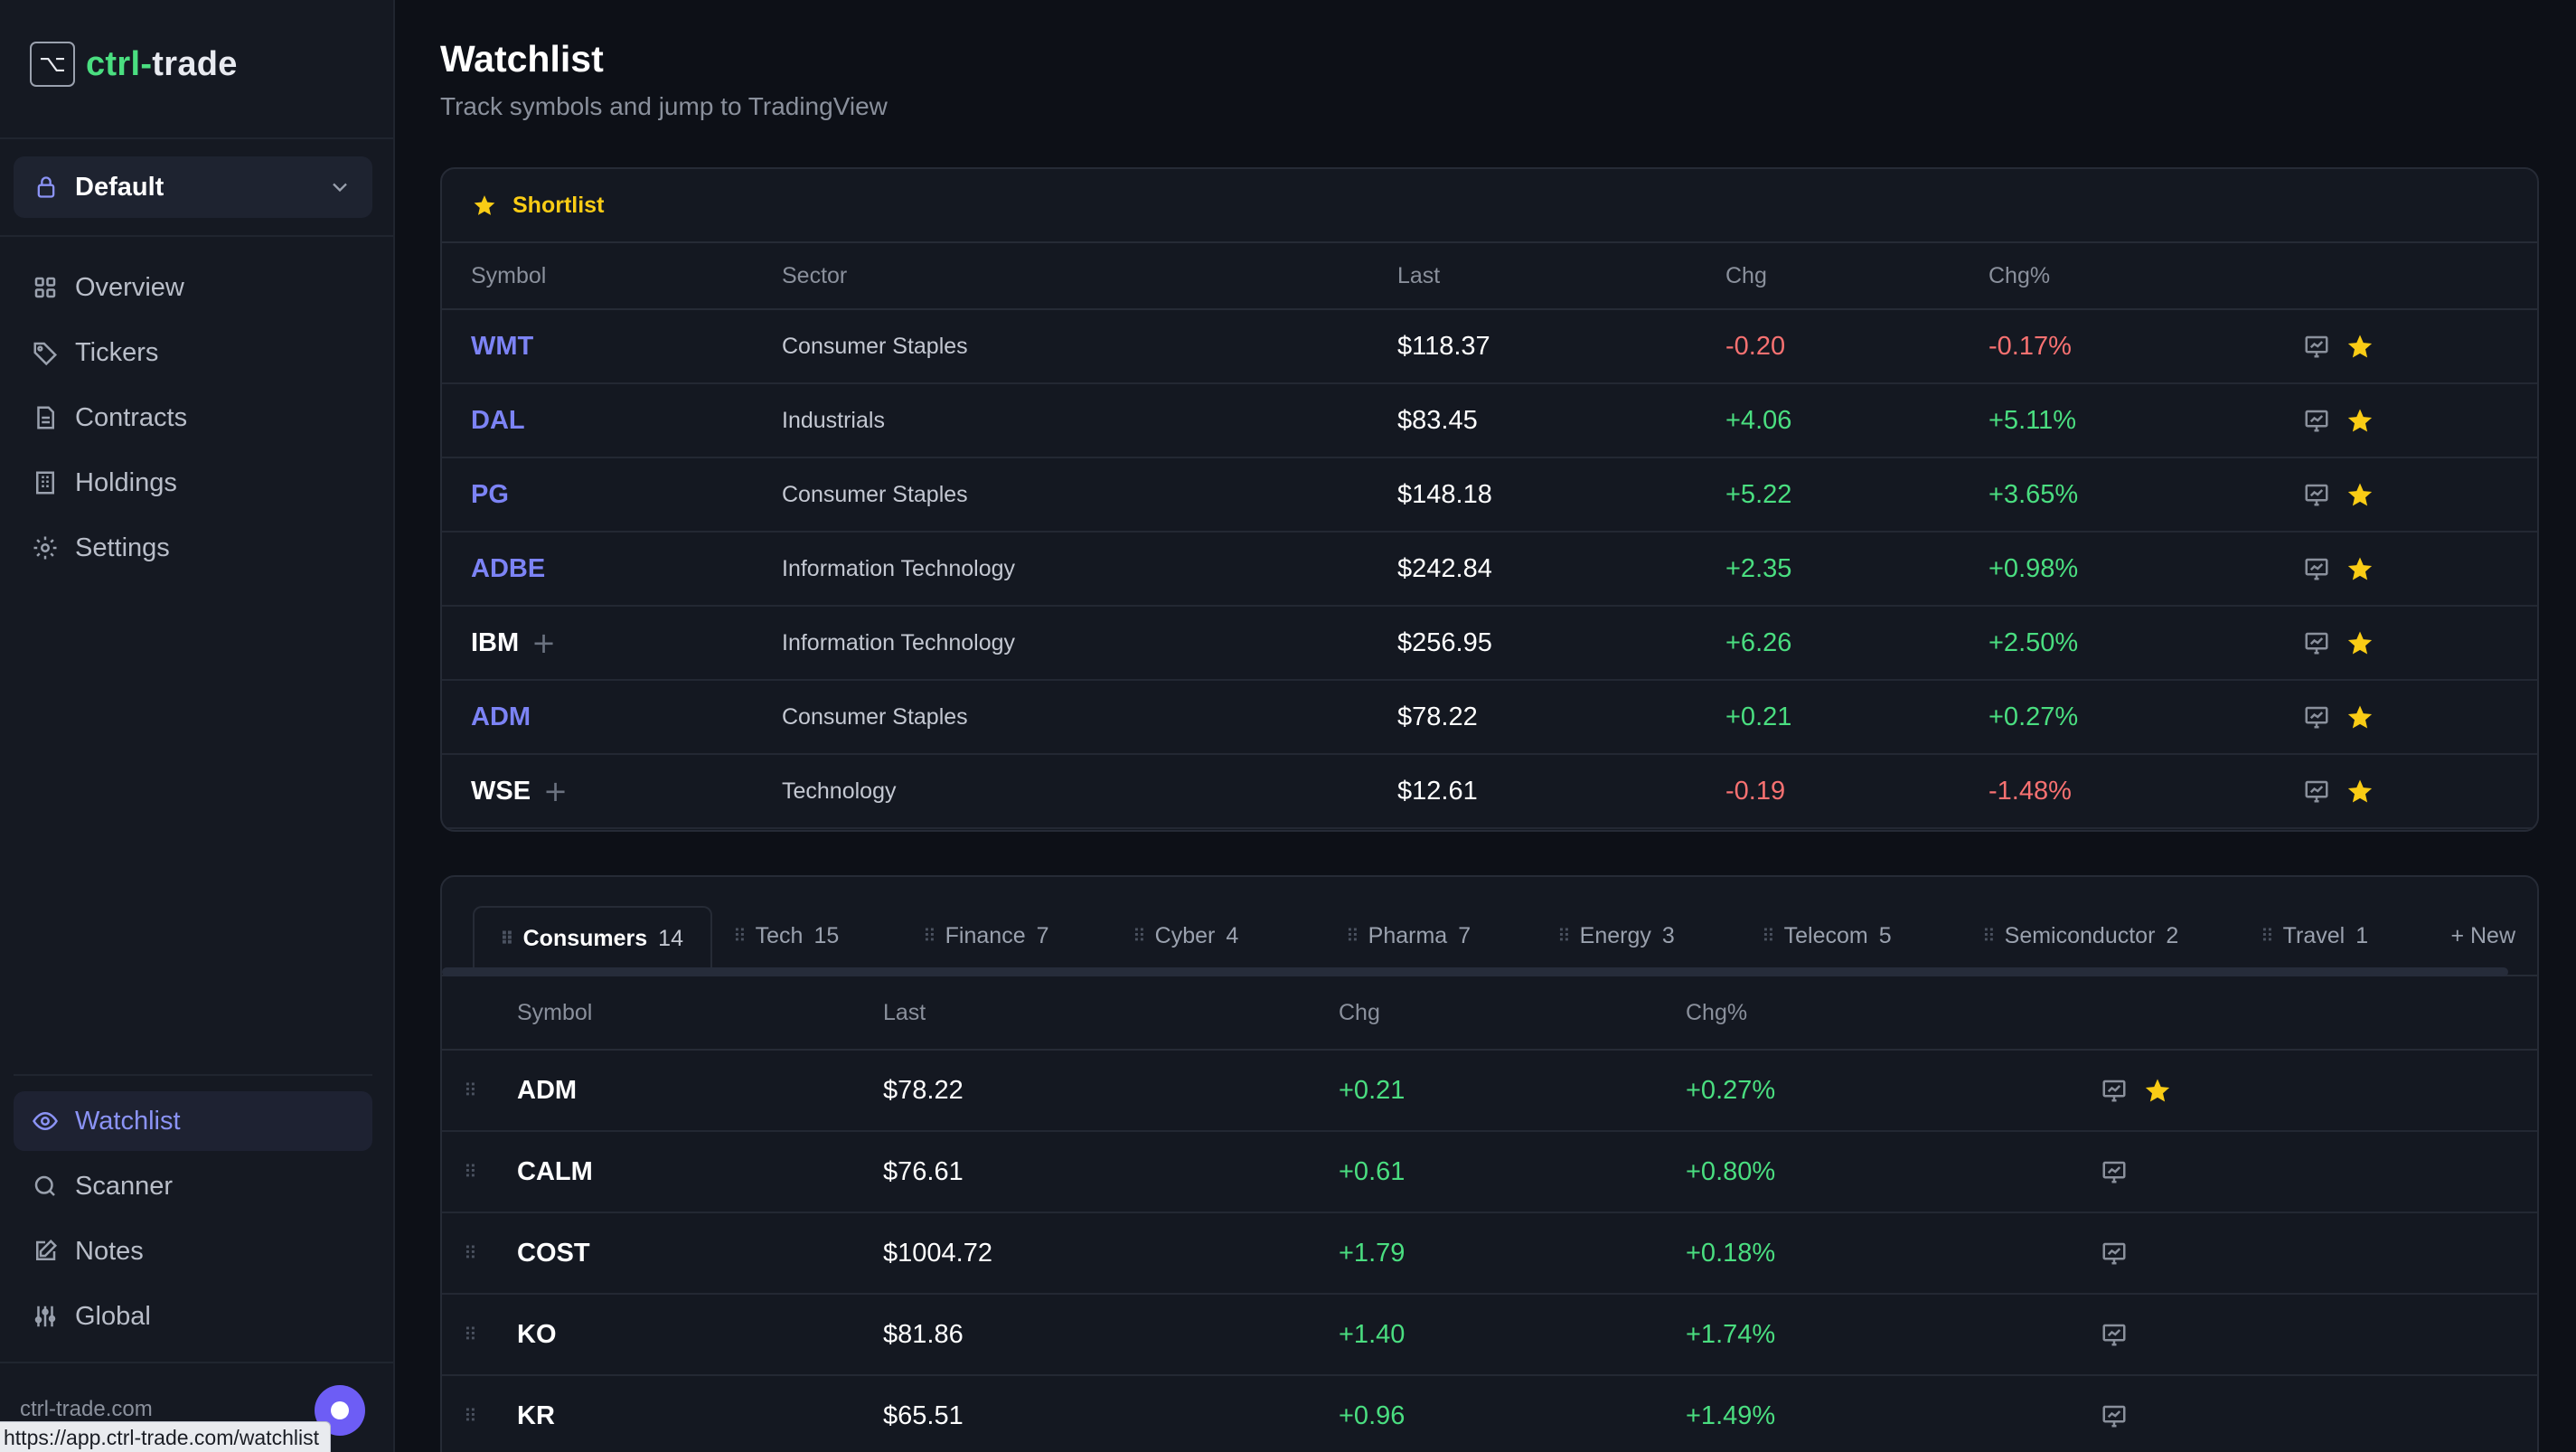 Image resolution: width=2576 pixels, height=1452 pixels. I want to click on symbol-link: ADBE, so click(509, 568).